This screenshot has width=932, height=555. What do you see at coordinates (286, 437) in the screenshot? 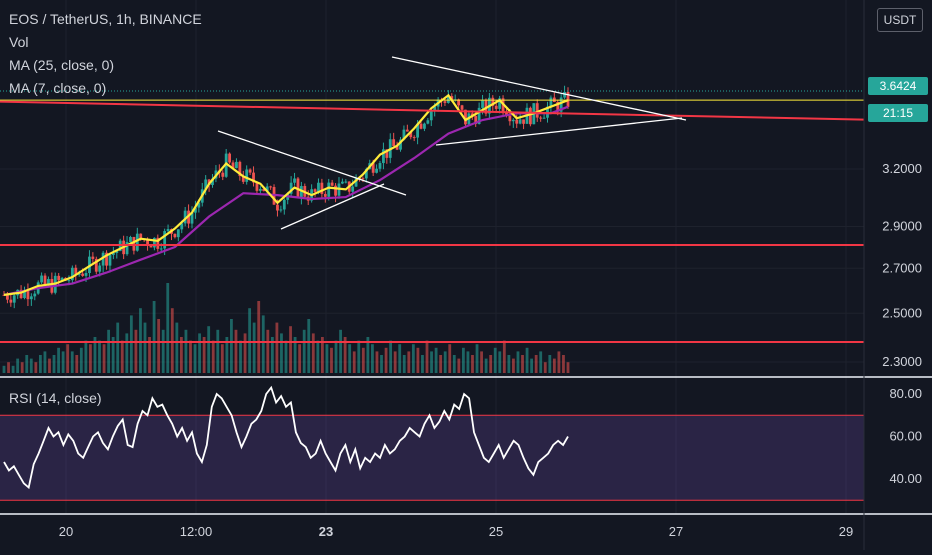
I see `rsi-line` at bounding box center [286, 437].